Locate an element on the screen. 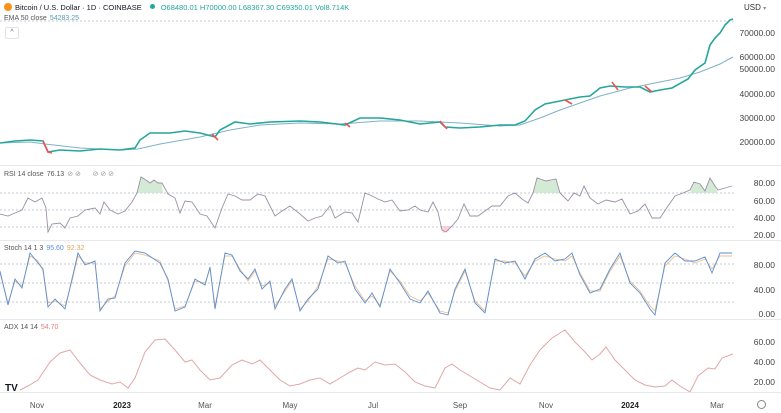 This screenshot has width=781, height=413. rsi-line is located at coordinates (366, 205).